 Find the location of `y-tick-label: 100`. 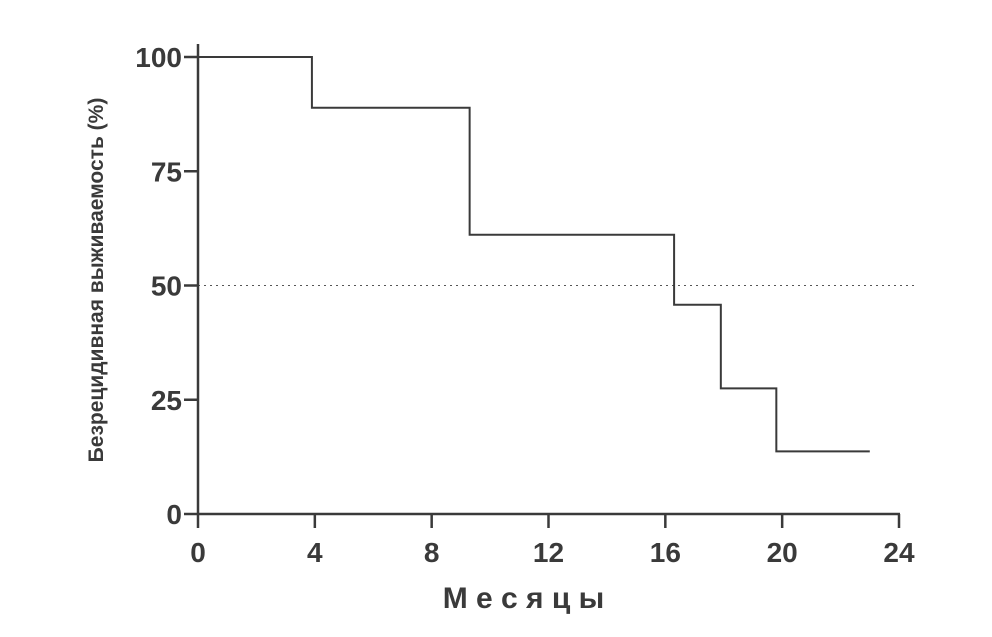

y-tick-label: 100 is located at coordinates (158, 57).